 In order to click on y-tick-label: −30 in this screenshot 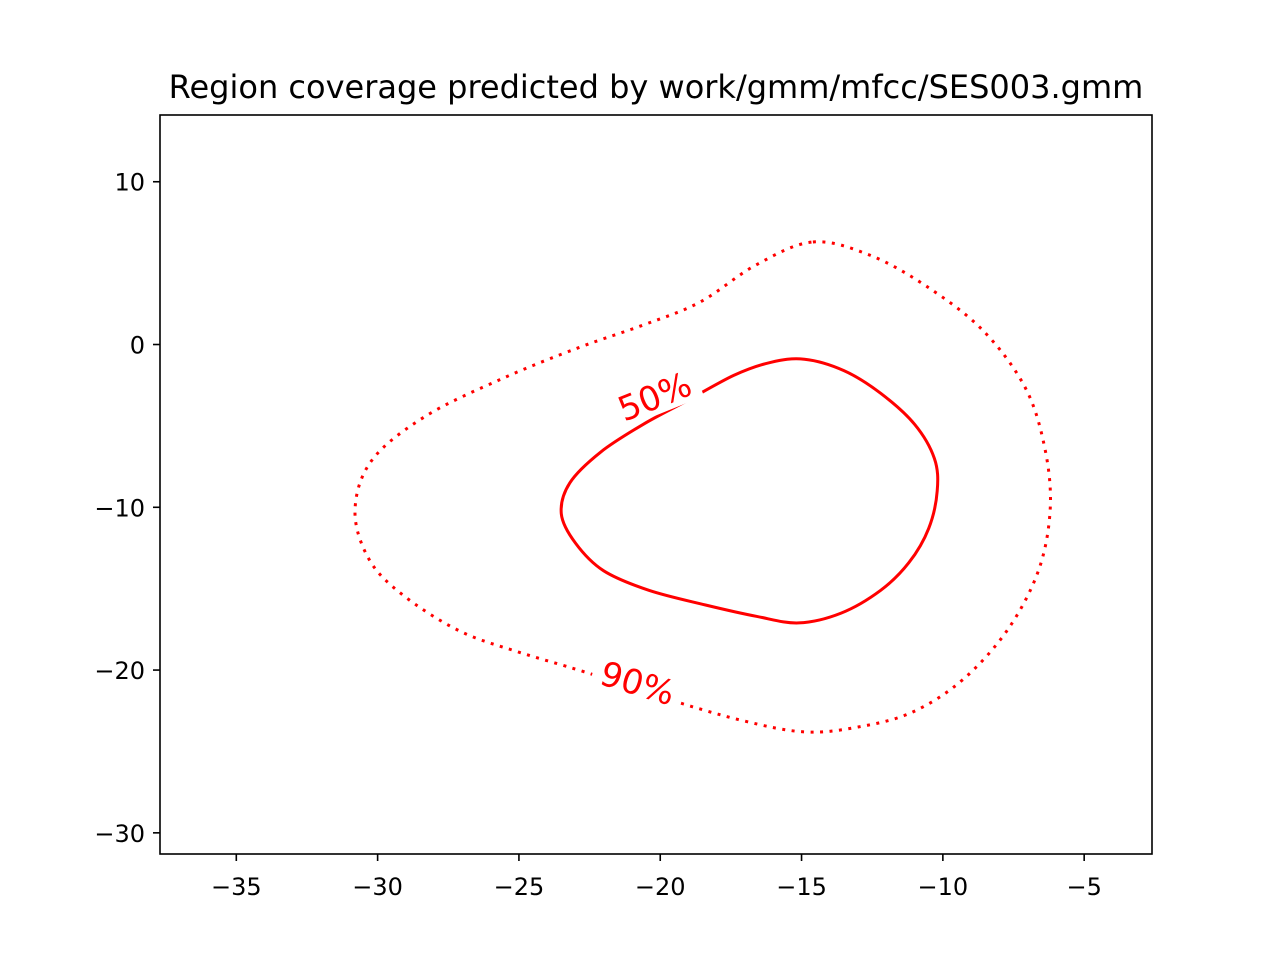, I will do `click(119, 834)`.